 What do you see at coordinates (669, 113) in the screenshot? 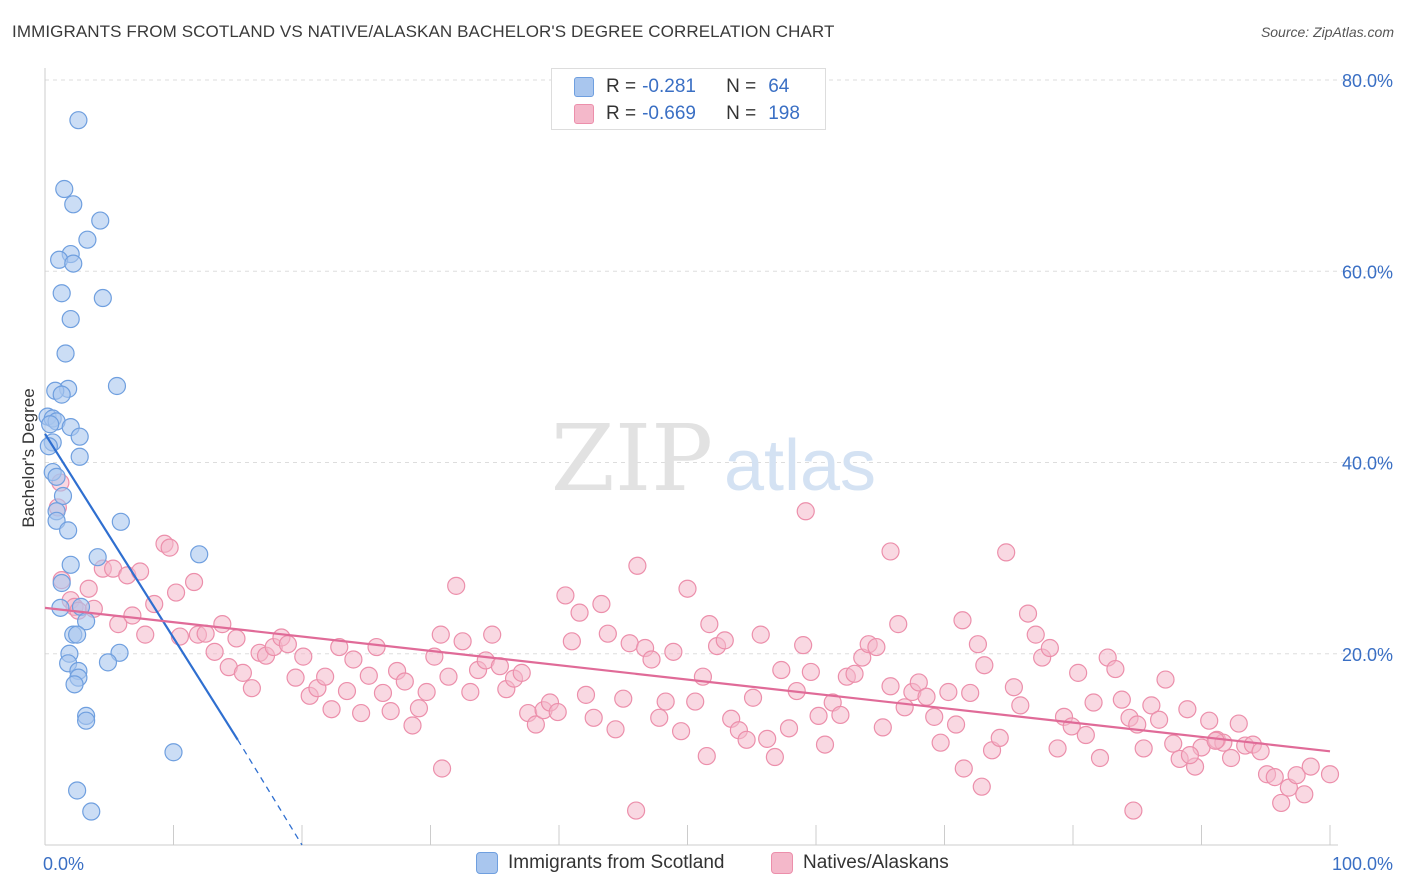
I see `r-value: -0.669` at bounding box center [669, 113].